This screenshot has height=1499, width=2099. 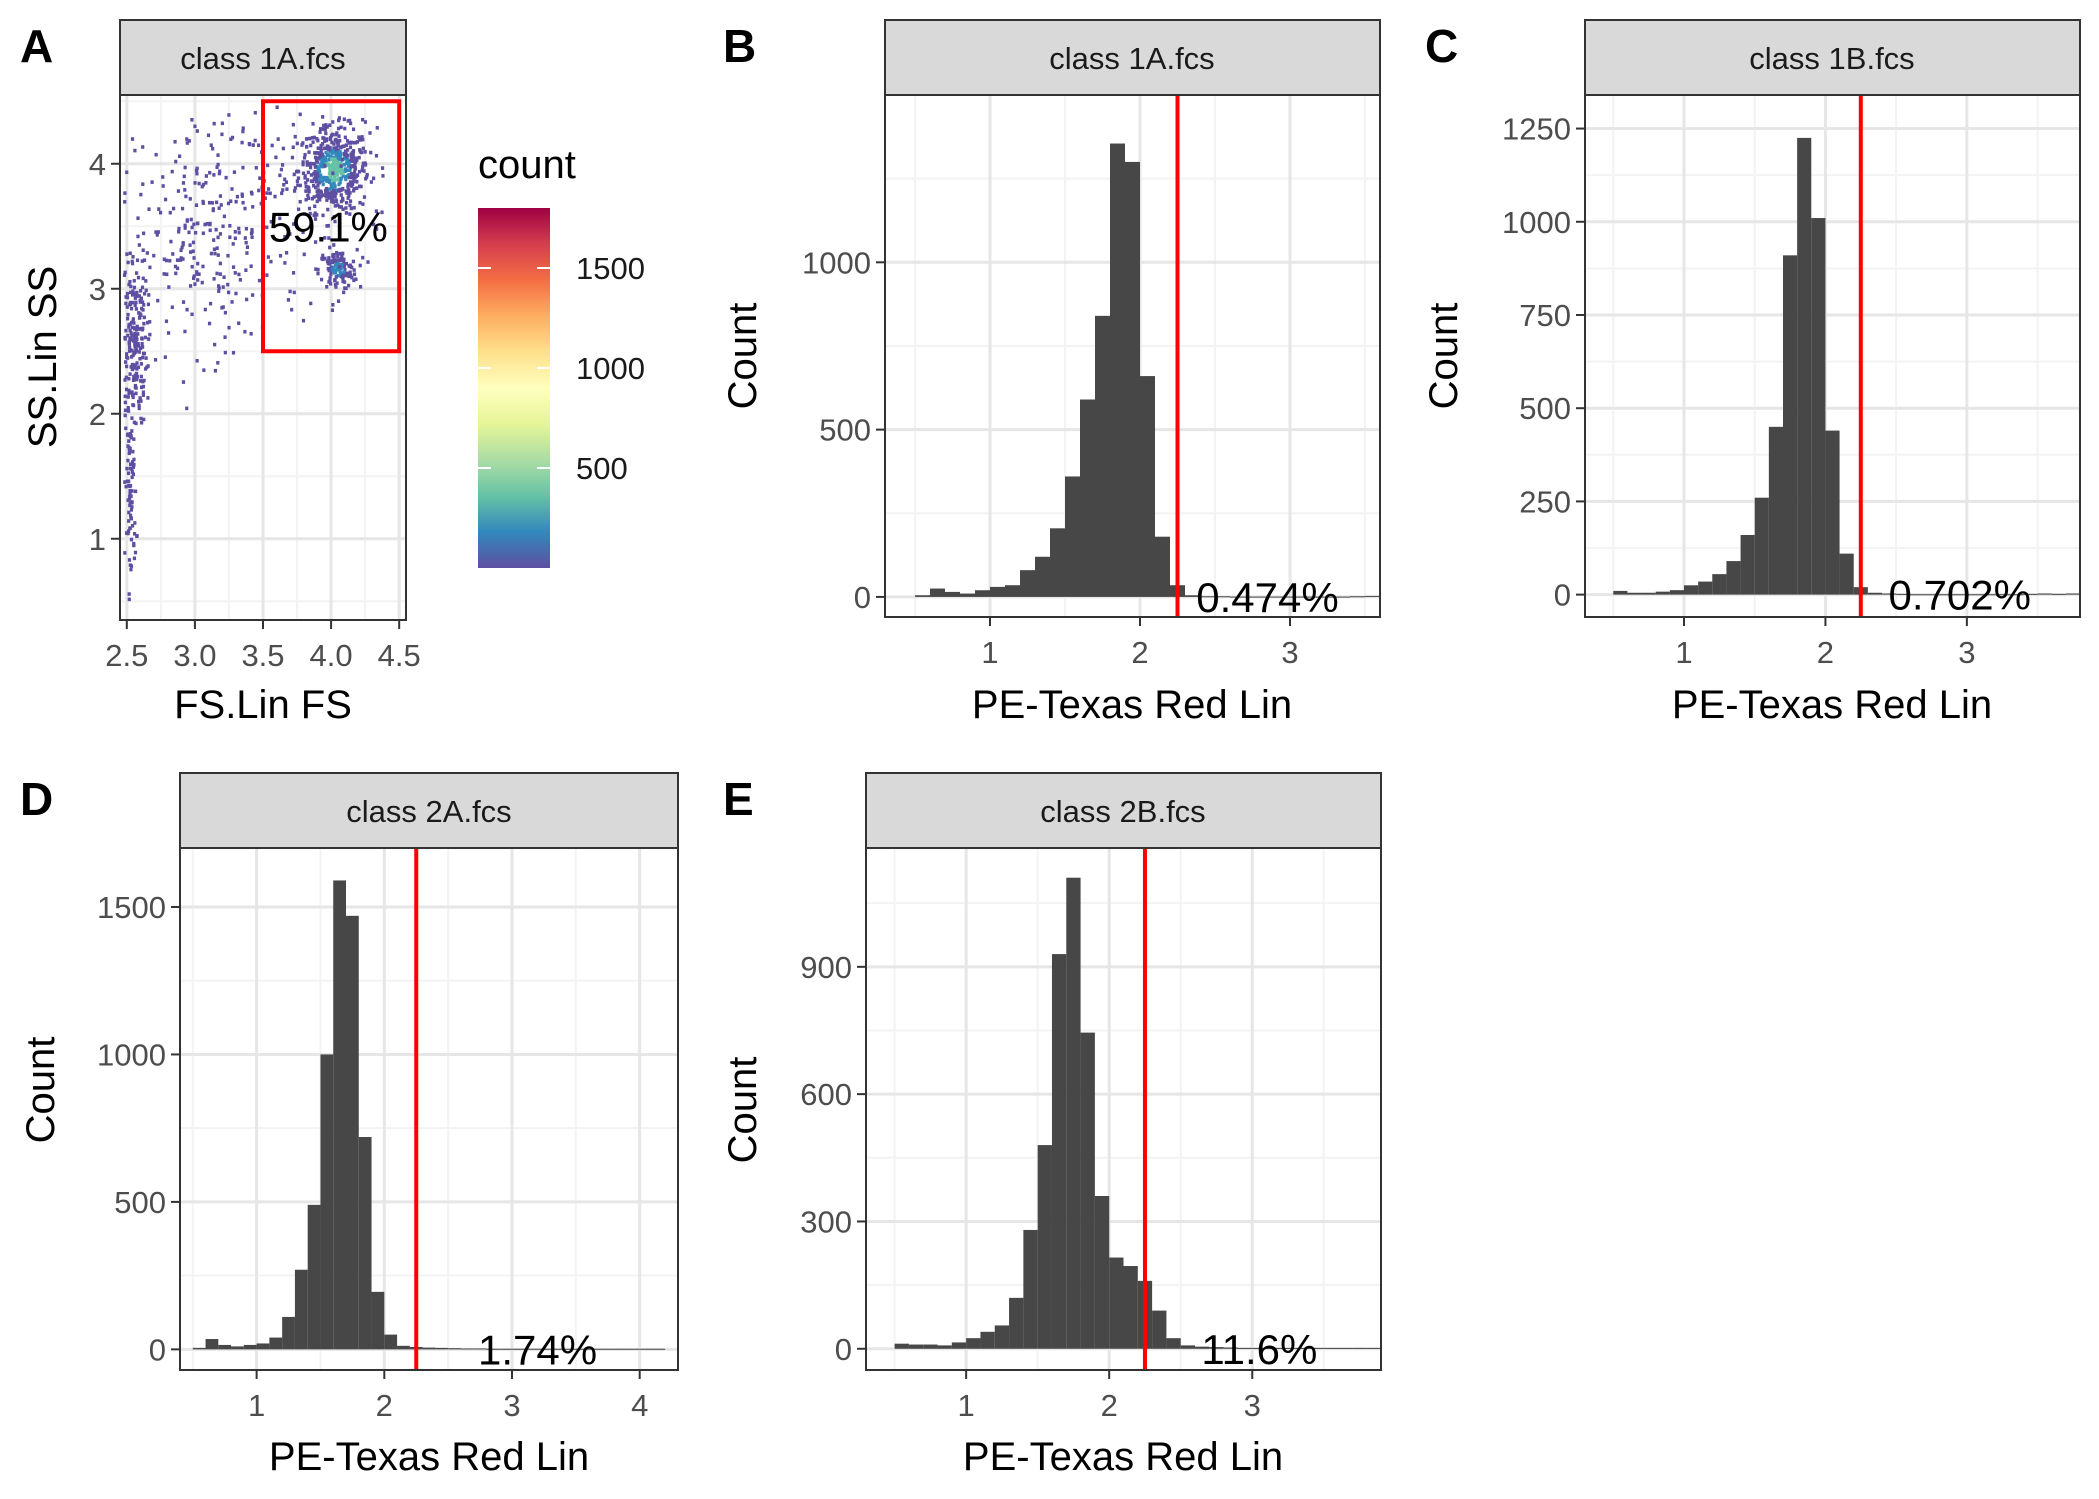 What do you see at coordinates (1960, 595) in the screenshot?
I see `gate-percentage-label: 0.702%` at bounding box center [1960, 595].